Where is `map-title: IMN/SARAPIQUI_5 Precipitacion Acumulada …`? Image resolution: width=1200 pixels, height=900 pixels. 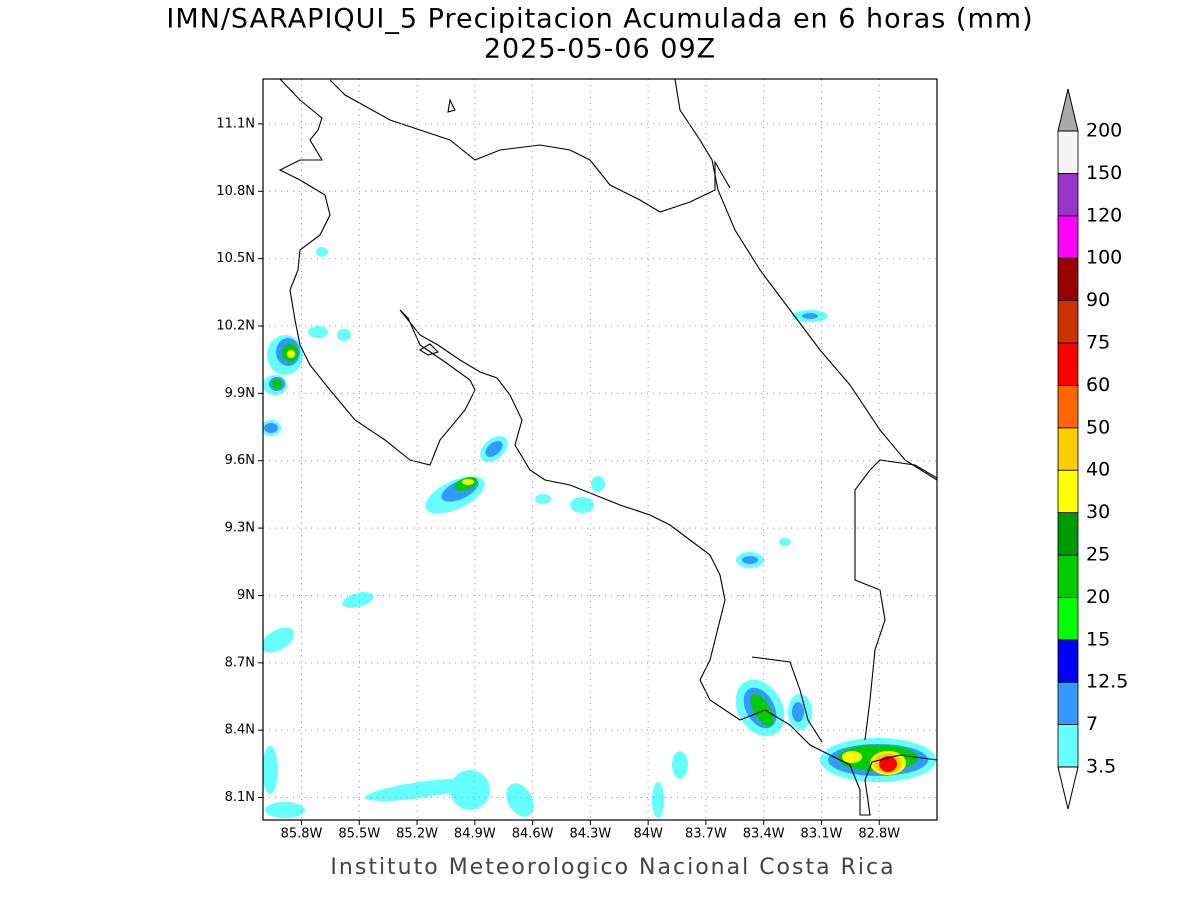
map-title: IMN/SARAPIQUI_5 Precipitacion Acumulada … is located at coordinates (599, 19).